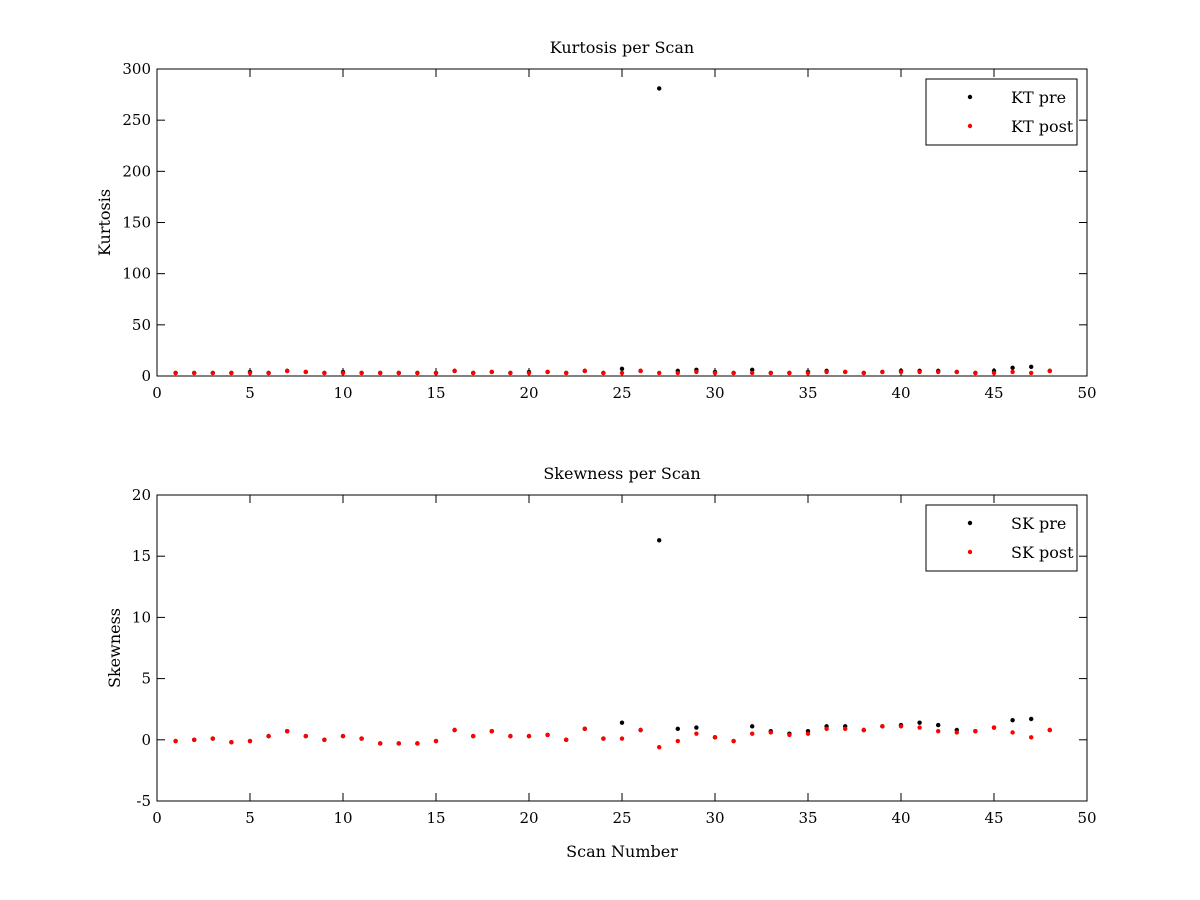 This screenshot has height=900, width=1200. Describe the element at coordinates (157, 818) in the screenshot. I see `x-tick-label: 0` at that location.